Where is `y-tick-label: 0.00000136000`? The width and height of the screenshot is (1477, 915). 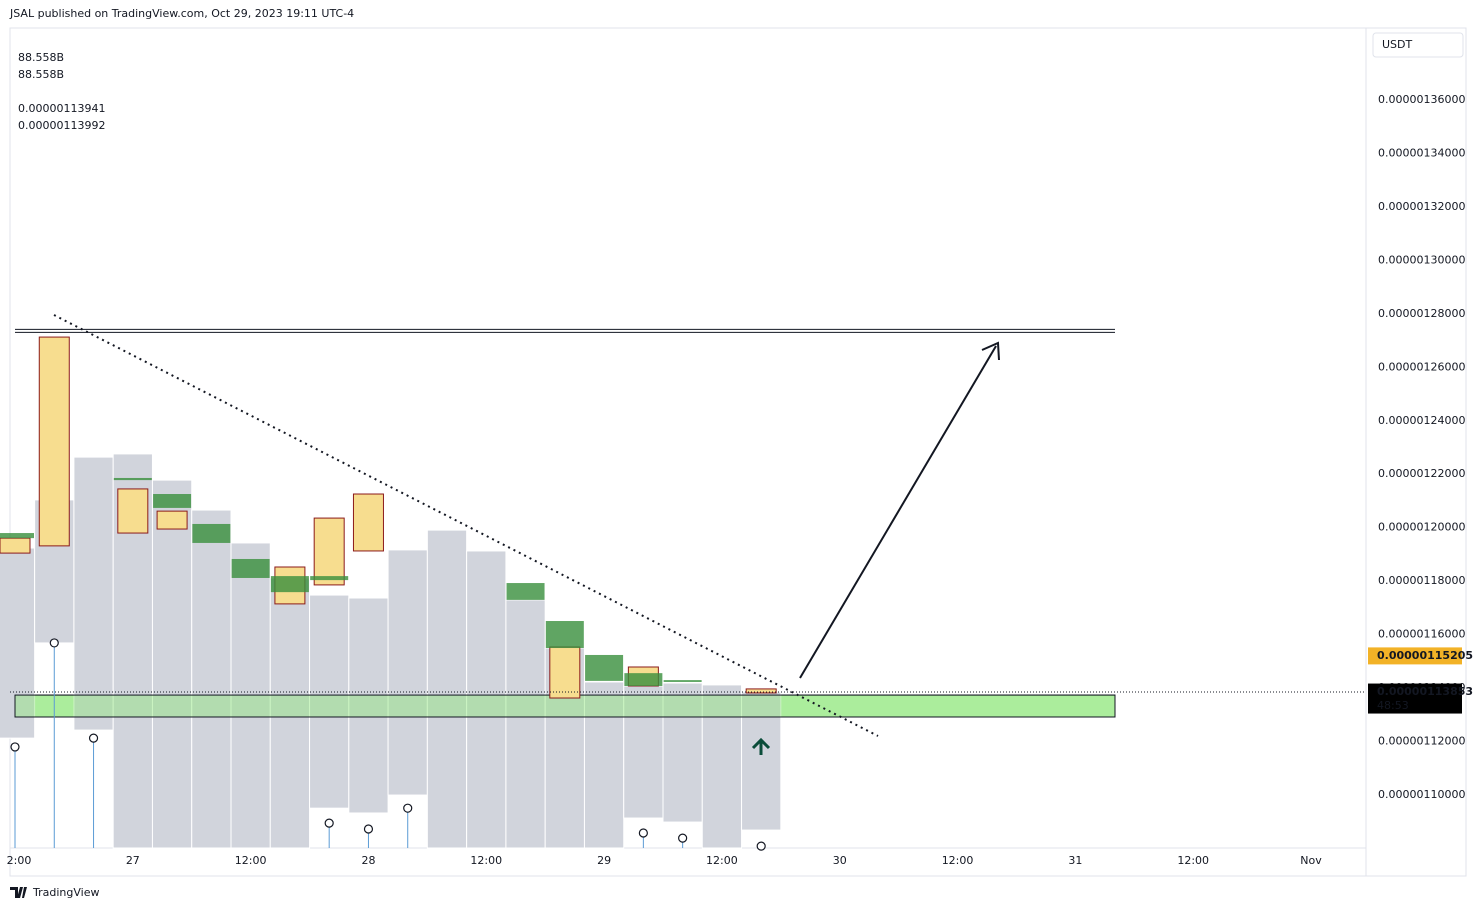 y-tick-label: 0.00000136000 is located at coordinates (1421, 99).